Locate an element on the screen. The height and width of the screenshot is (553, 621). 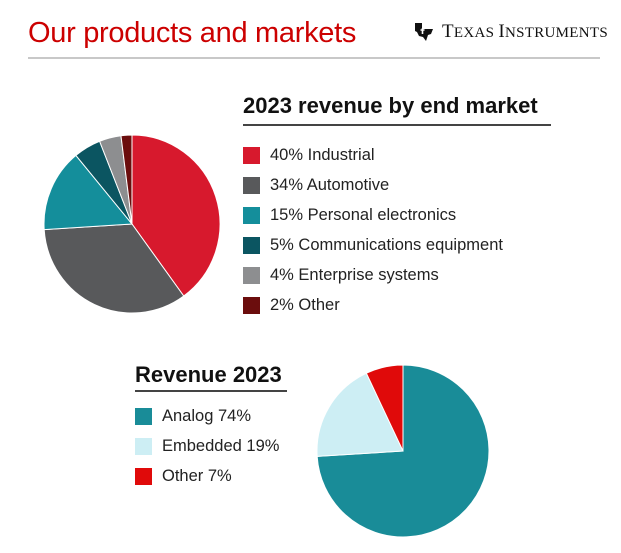
end-market-legend-label: 2% Other is located at coordinates (305, 304).